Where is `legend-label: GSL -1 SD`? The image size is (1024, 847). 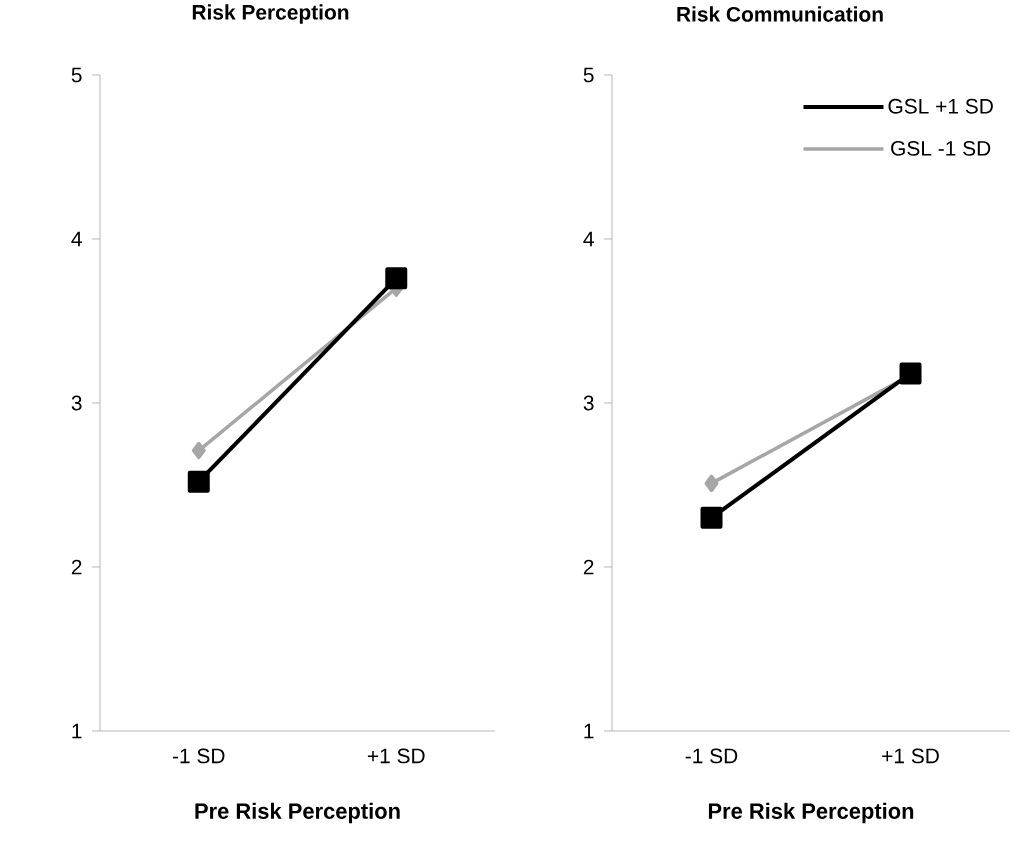 legend-label: GSL -1 SD is located at coordinates (941, 148).